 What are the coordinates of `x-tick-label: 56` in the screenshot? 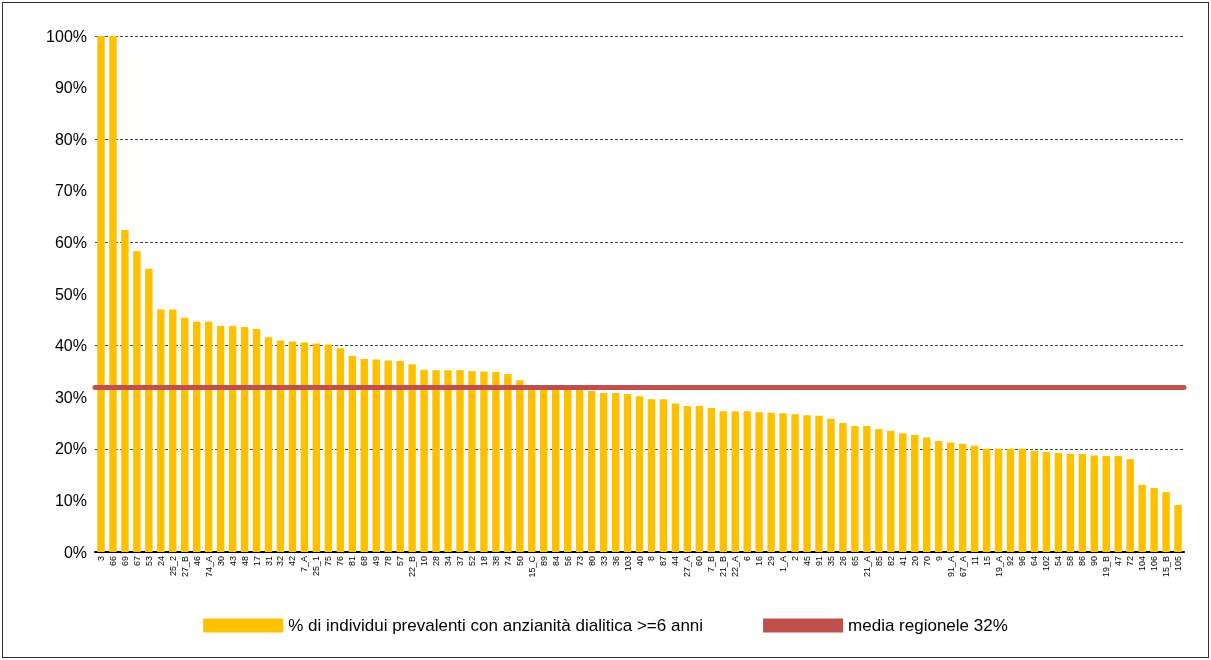 It's located at (567, 561).